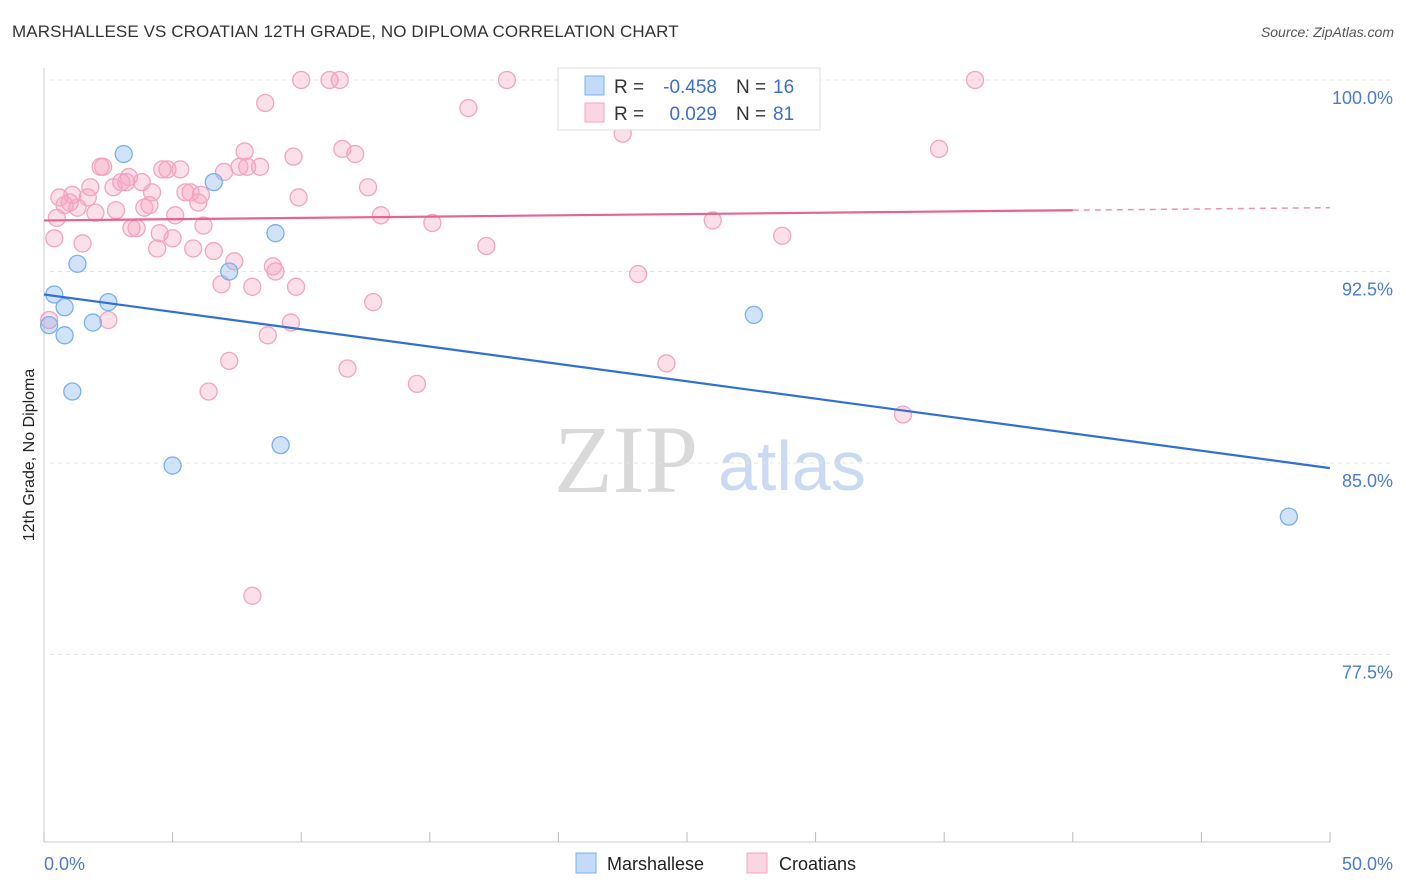 This screenshot has height=892, width=1406. What do you see at coordinates (817, 864) in the screenshot?
I see `bottom-legend-label-croatians: Croatians` at bounding box center [817, 864].